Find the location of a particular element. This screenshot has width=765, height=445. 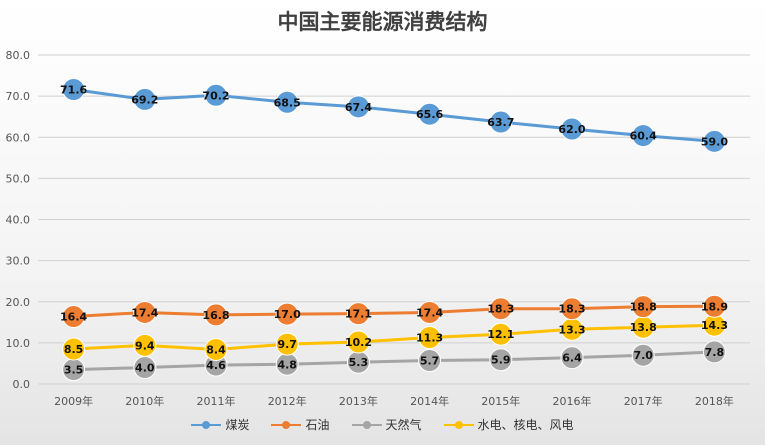

y-tick-label: 0.0 is located at coordinates (22, 384).